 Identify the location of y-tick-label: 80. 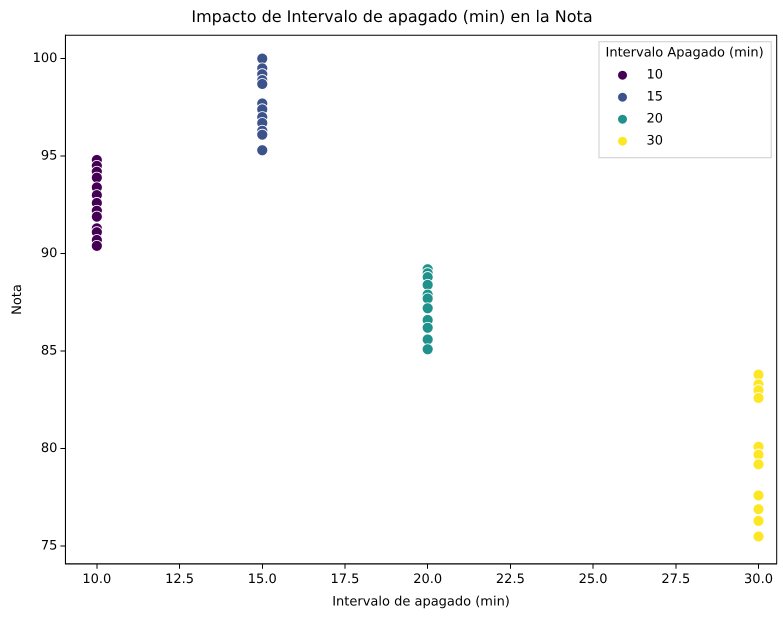
(49, 448).